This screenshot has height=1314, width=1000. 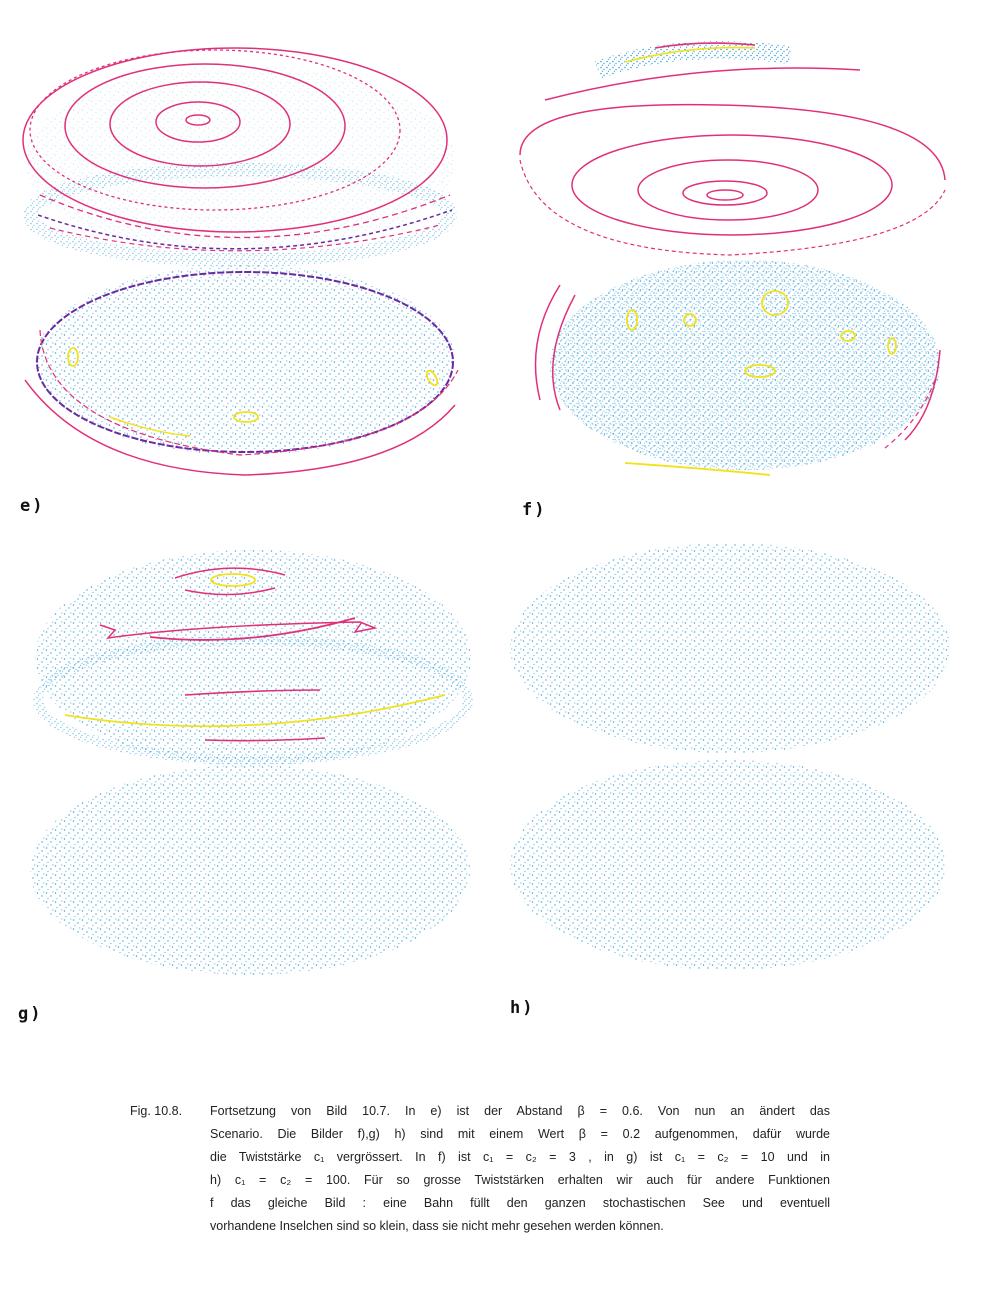 I want to click on panel-label-f: f), so click(x=534, y=510).